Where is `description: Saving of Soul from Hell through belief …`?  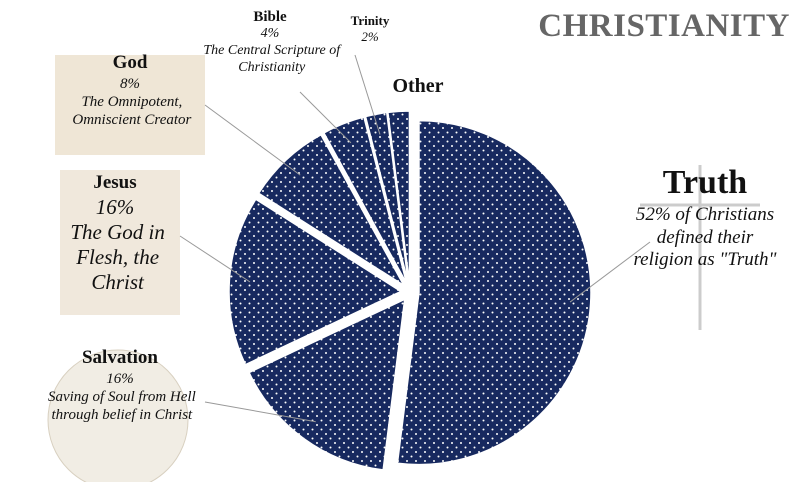
description: Saving of Soul from Hell through belief … is located at coordinates (121, 405).